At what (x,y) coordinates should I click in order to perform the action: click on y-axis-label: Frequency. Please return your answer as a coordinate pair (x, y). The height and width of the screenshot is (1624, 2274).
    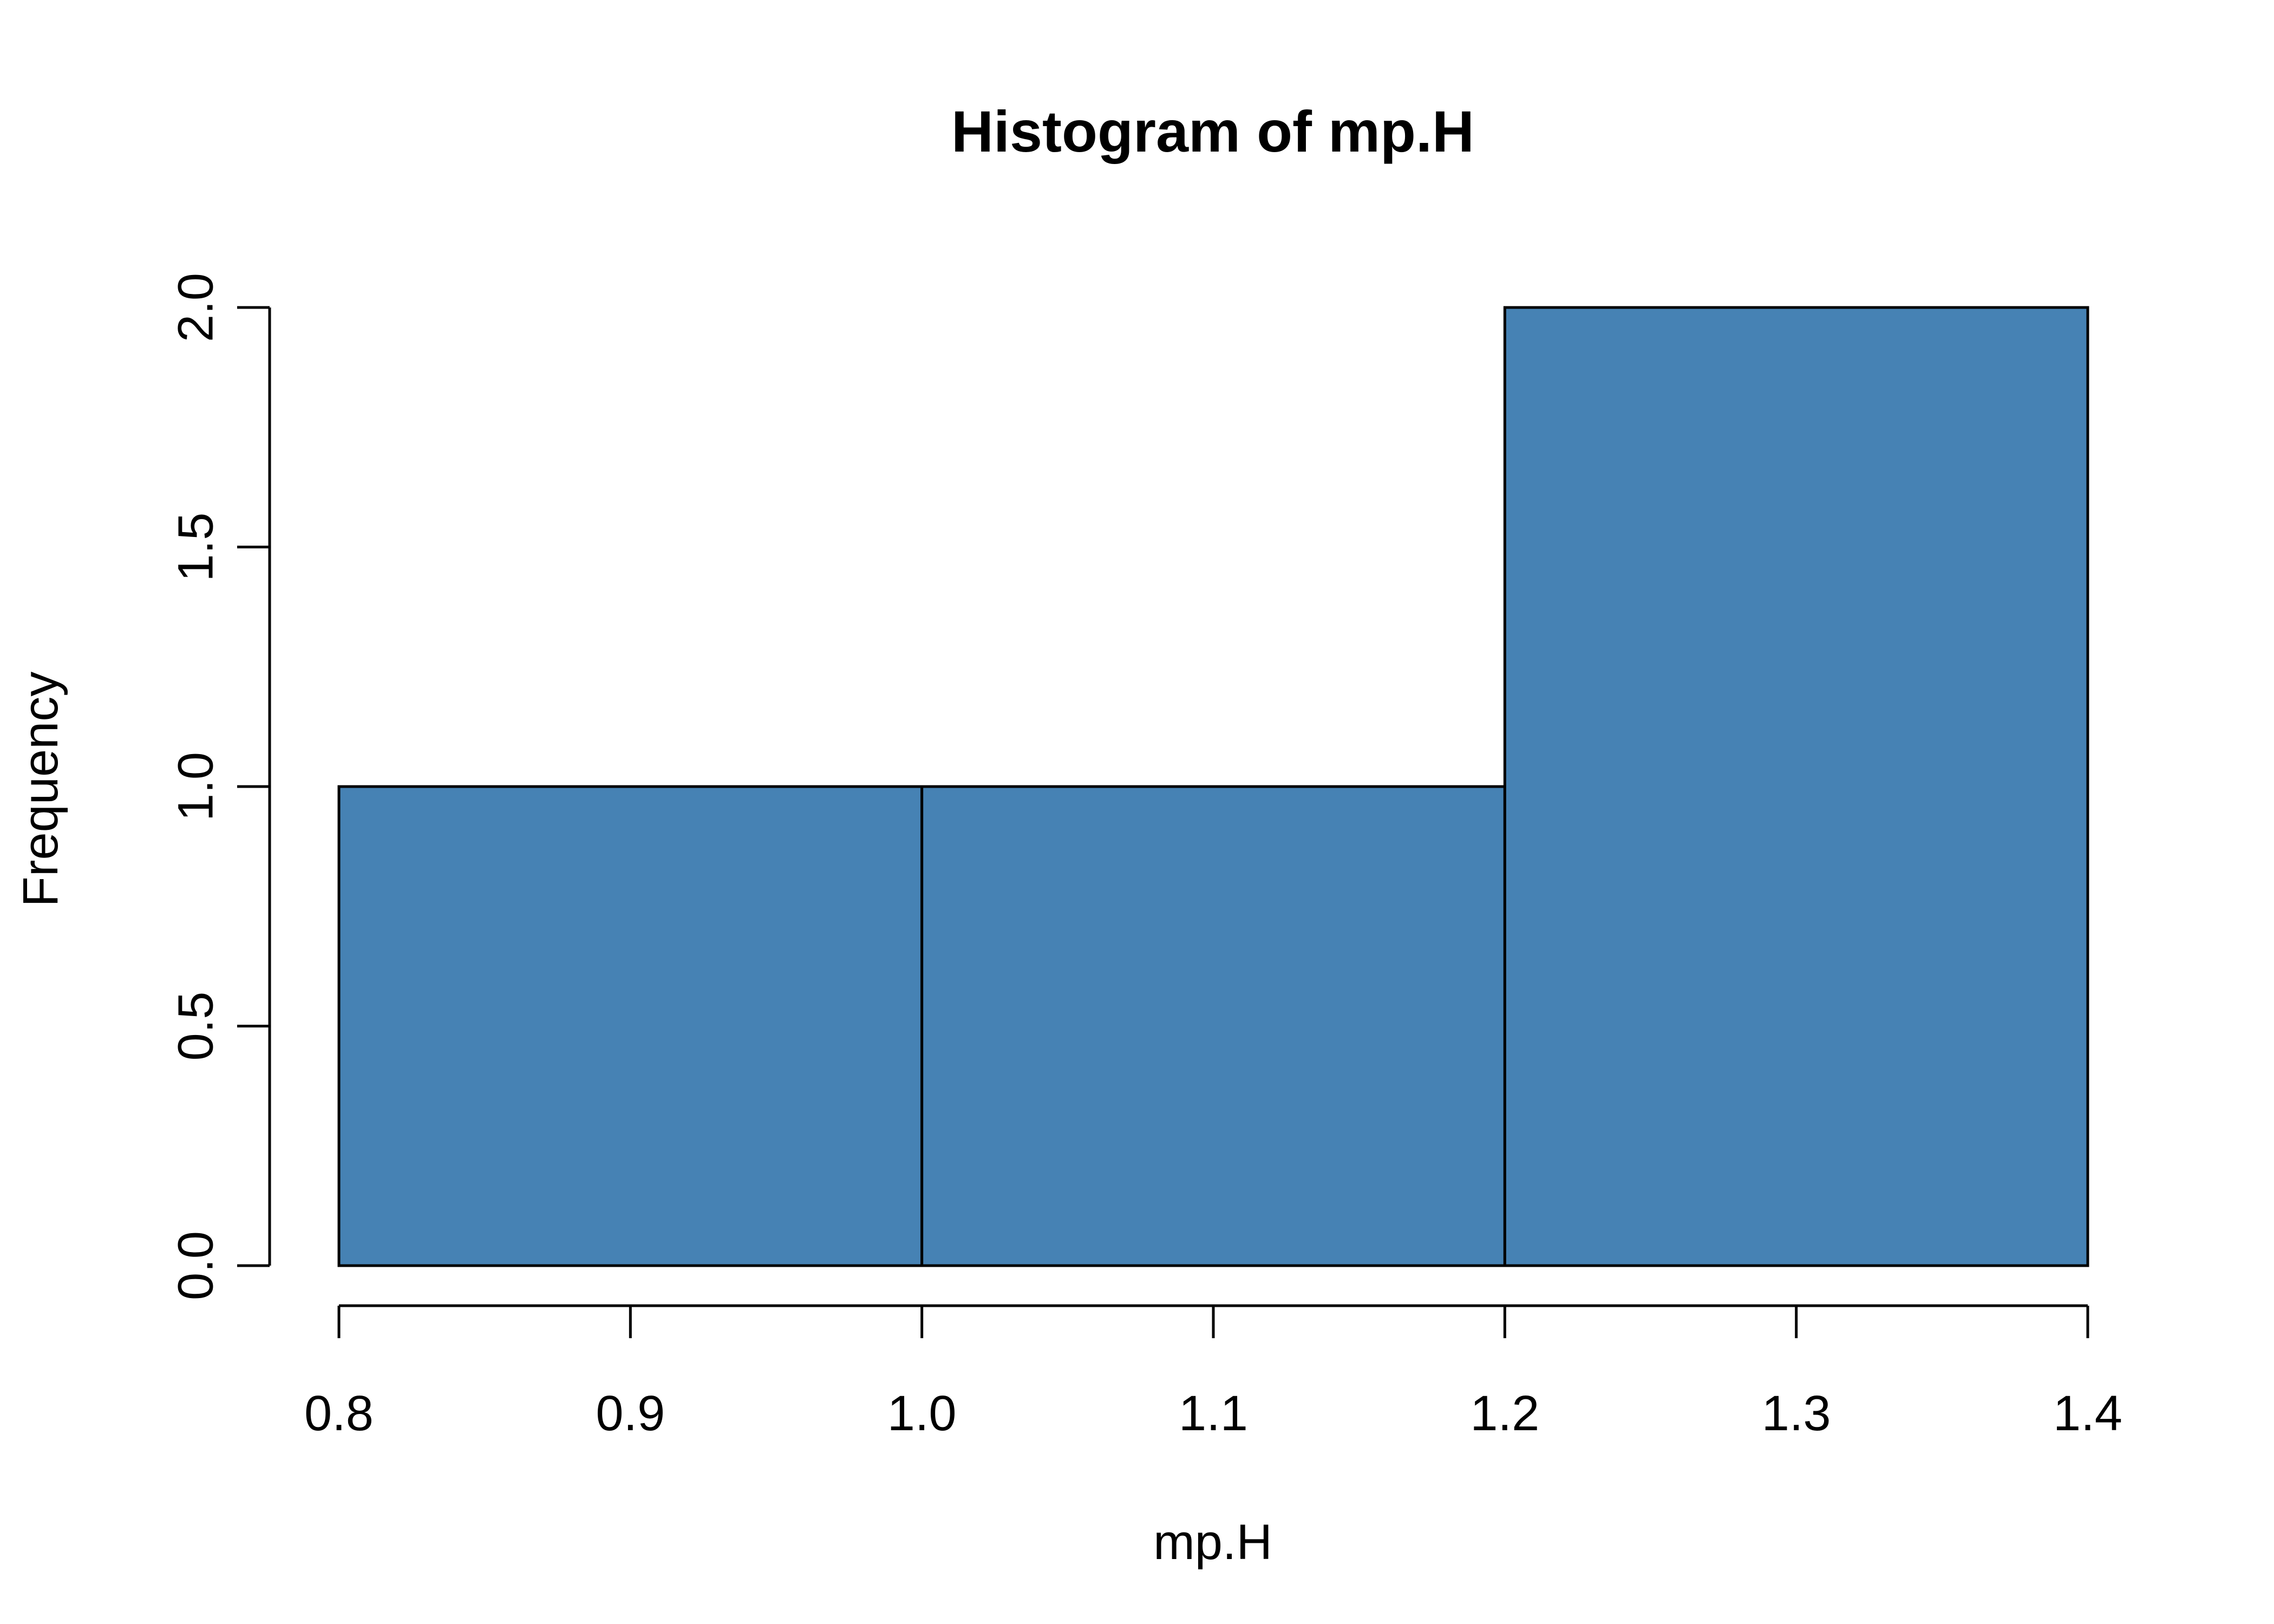
    Looking at the image, I should click on (40, 790).